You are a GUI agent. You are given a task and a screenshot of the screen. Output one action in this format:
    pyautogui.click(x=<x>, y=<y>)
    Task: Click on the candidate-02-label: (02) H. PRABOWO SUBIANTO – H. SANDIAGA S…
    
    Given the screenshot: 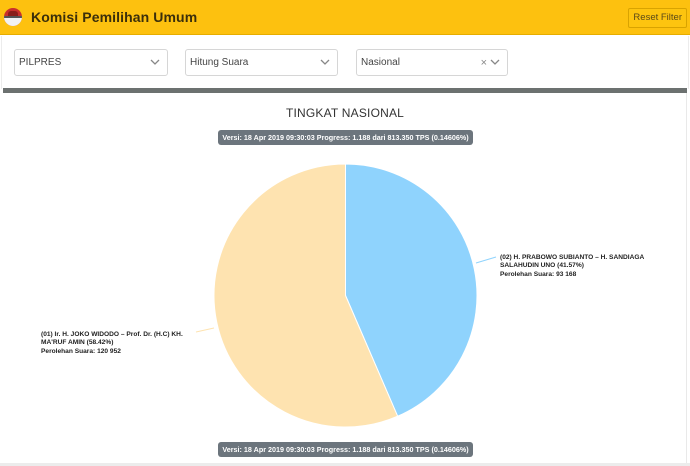 What is the action you would take?
    pyautogui.click(x=572, y=267)
    